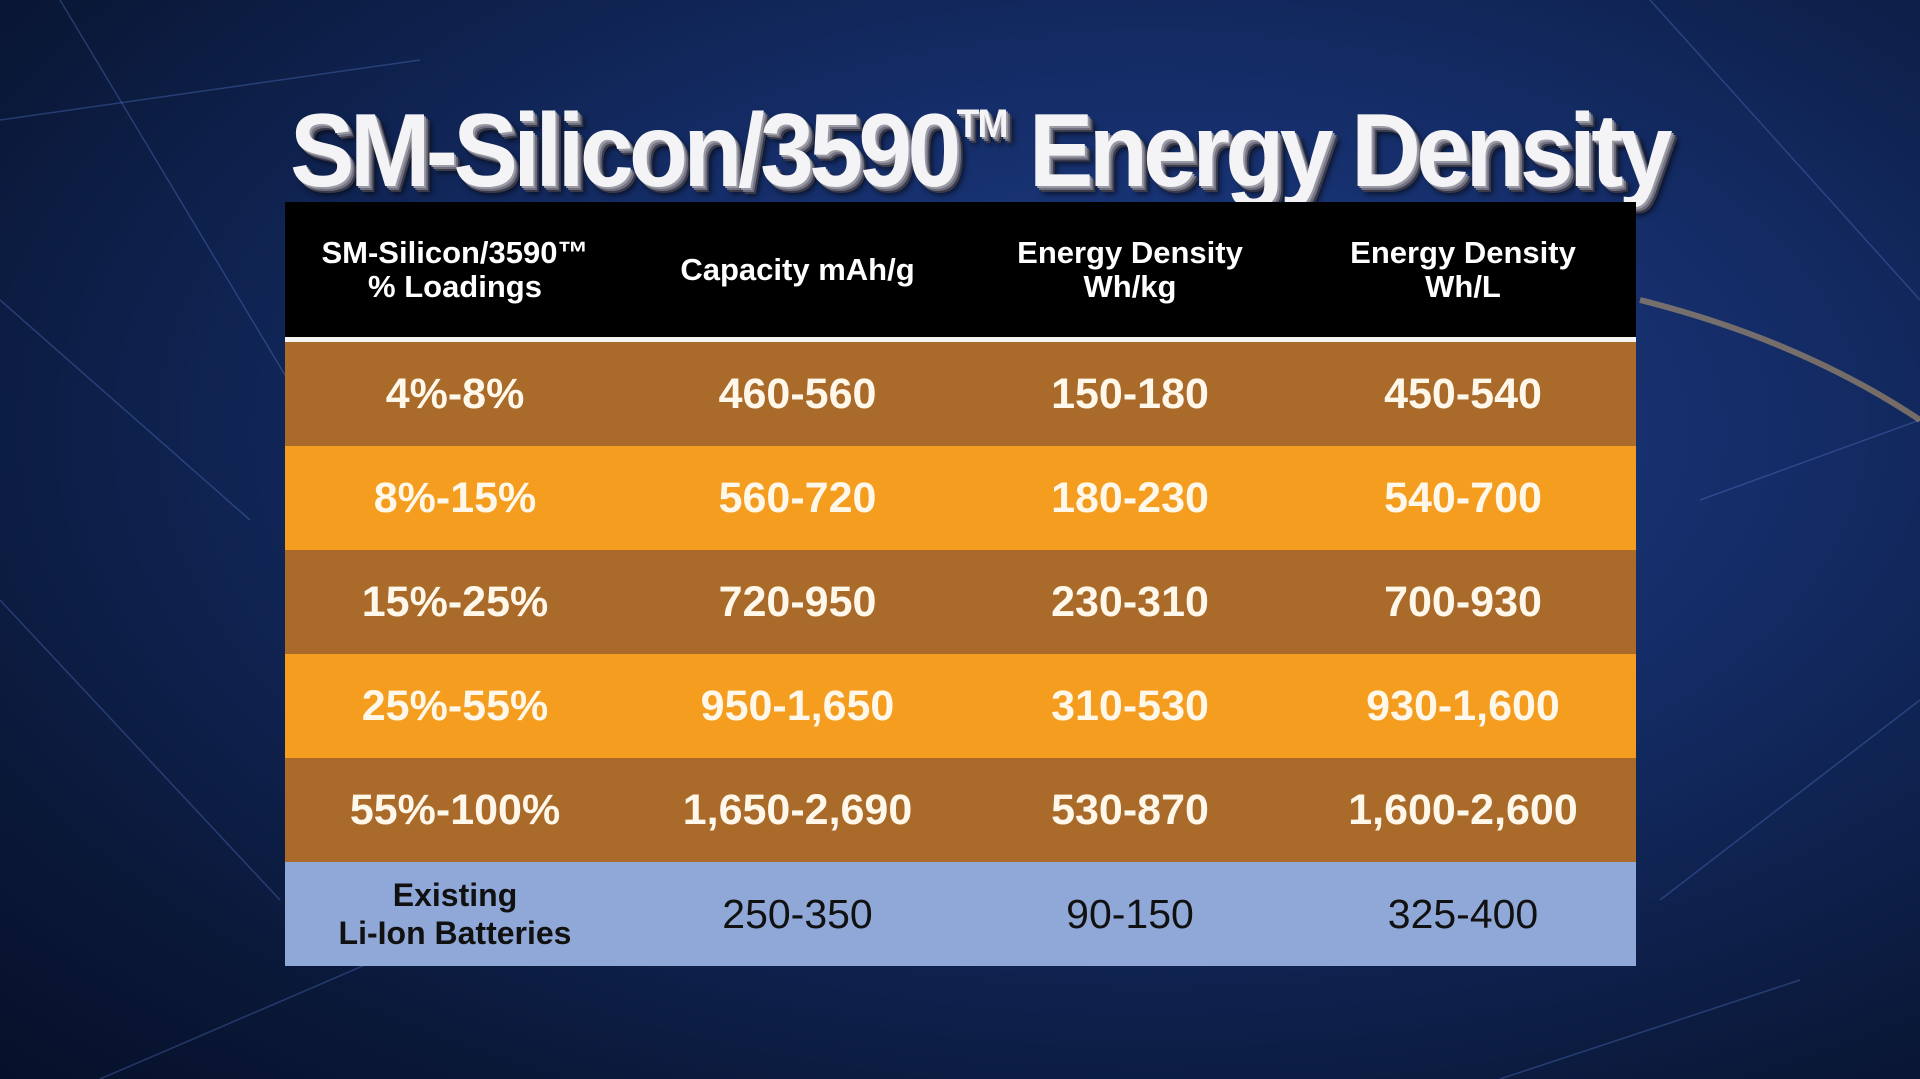 The width and height of the screenshot is (1920, 1079). What do you see at coordinates (981, 151) in the screenshot?
I see `slide-title: SM-Silicon/3590TM Energy Density` at bounding box center [981, 151].